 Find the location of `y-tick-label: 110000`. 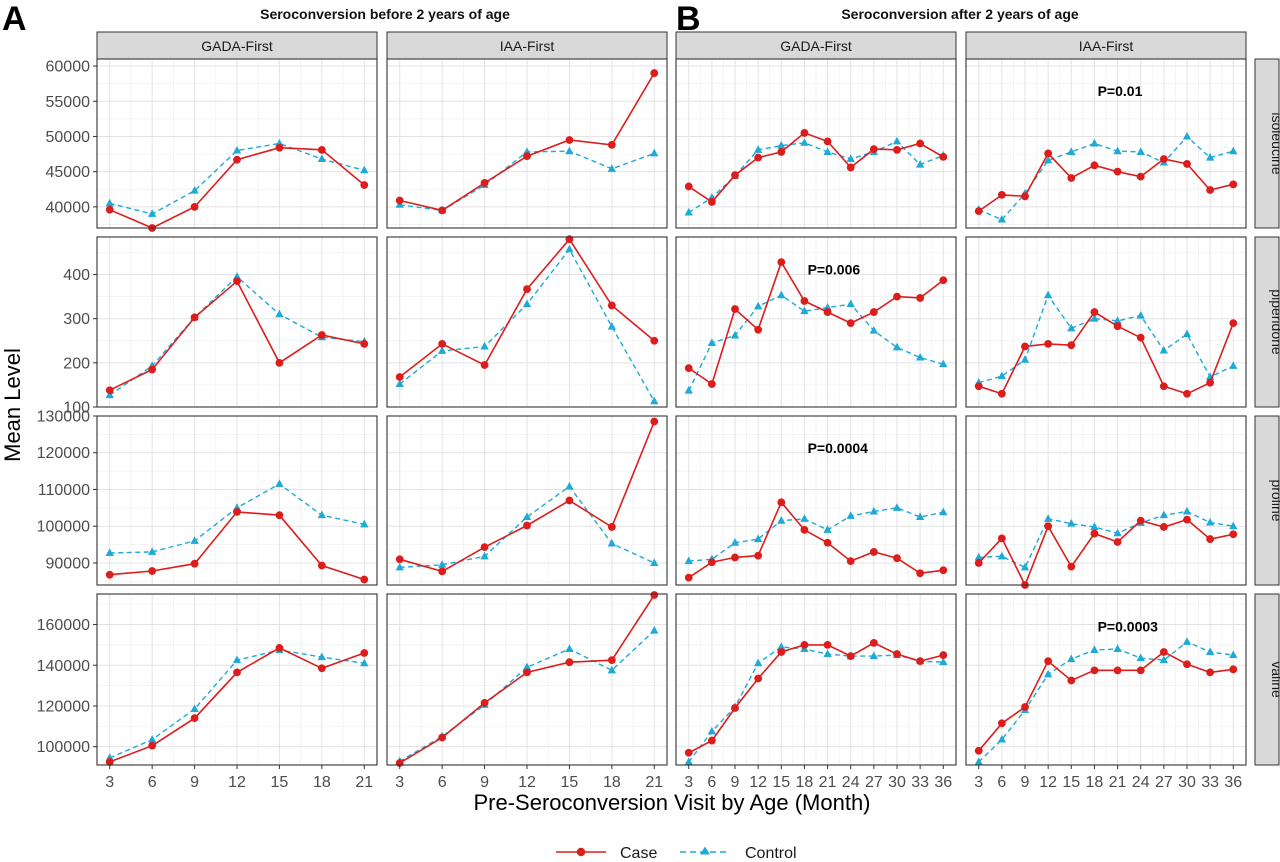

y-tick-label: 110000 is located at coordinates (64, 490).